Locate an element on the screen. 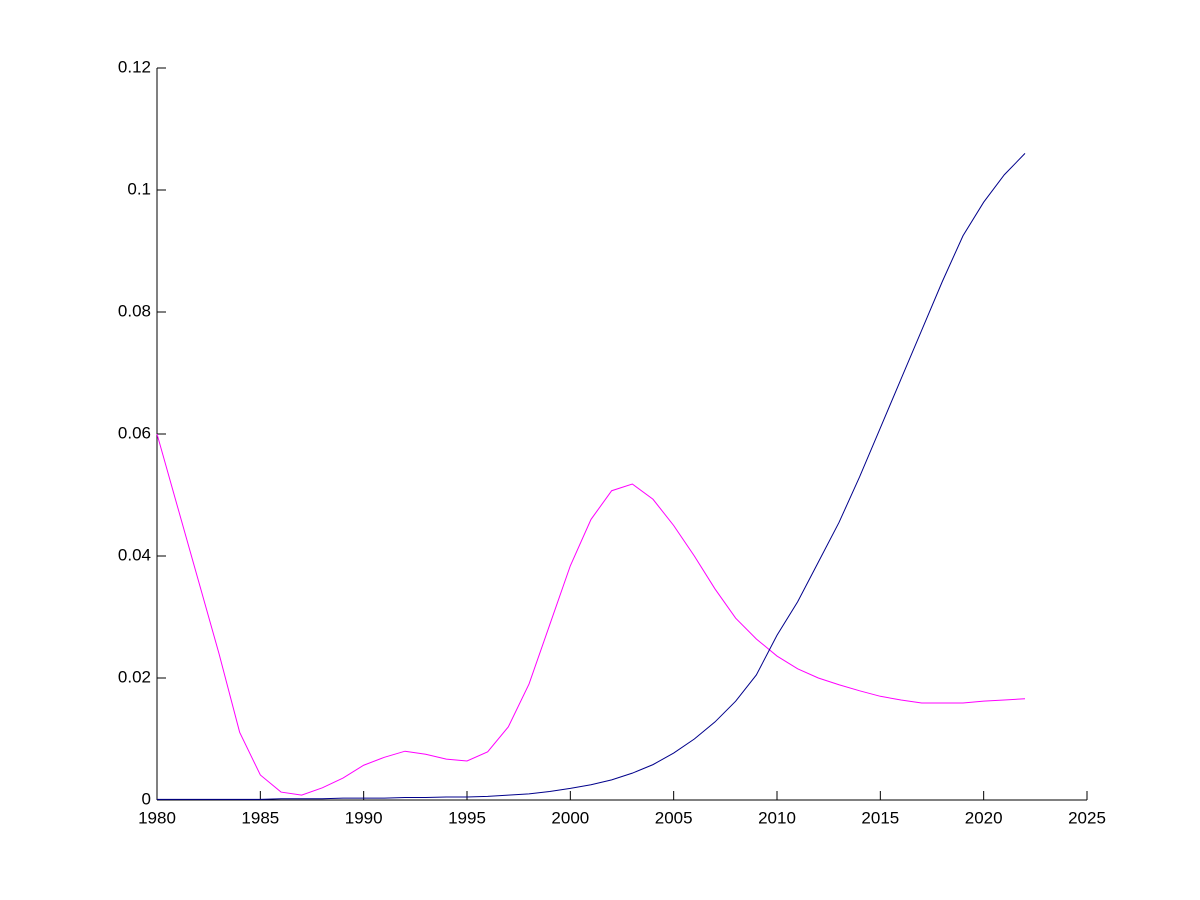  x-tick-label: 1985 is located at coordinates (260, 817).